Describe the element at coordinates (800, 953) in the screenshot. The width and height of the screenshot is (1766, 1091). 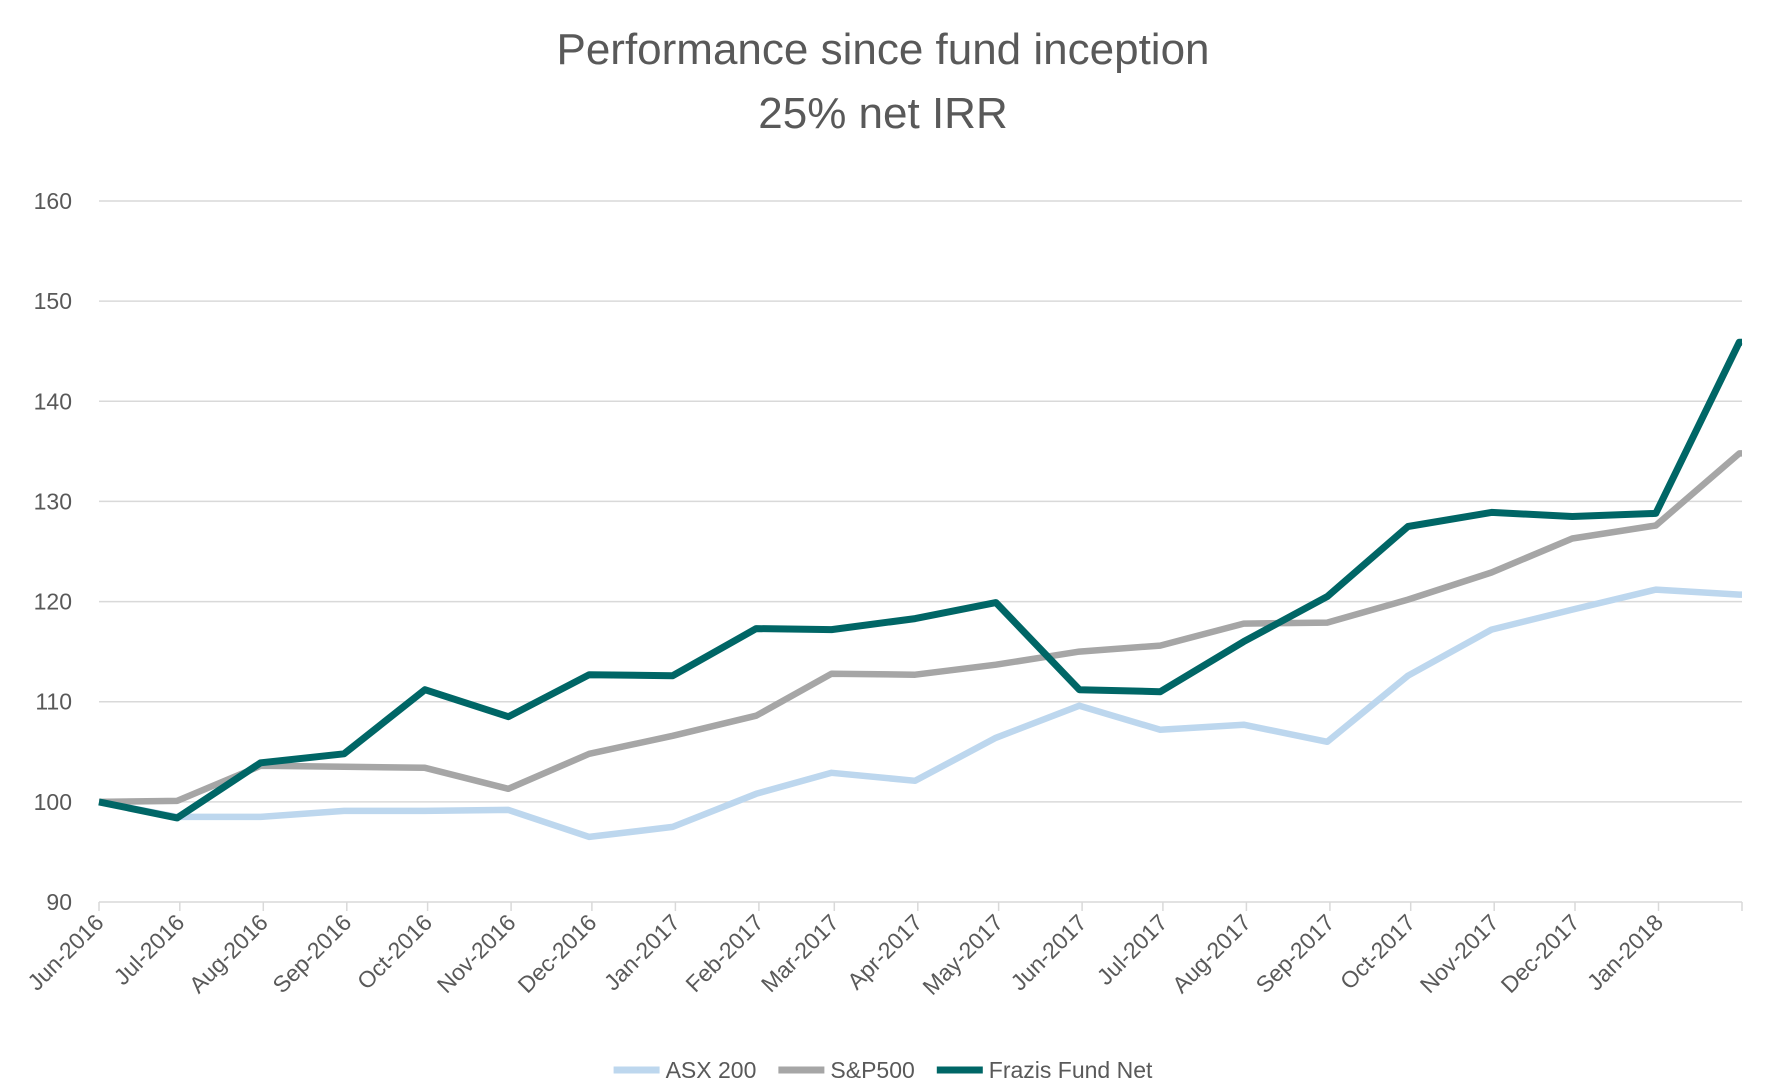
I see `x-tick-label: Mar-2017` at that location.